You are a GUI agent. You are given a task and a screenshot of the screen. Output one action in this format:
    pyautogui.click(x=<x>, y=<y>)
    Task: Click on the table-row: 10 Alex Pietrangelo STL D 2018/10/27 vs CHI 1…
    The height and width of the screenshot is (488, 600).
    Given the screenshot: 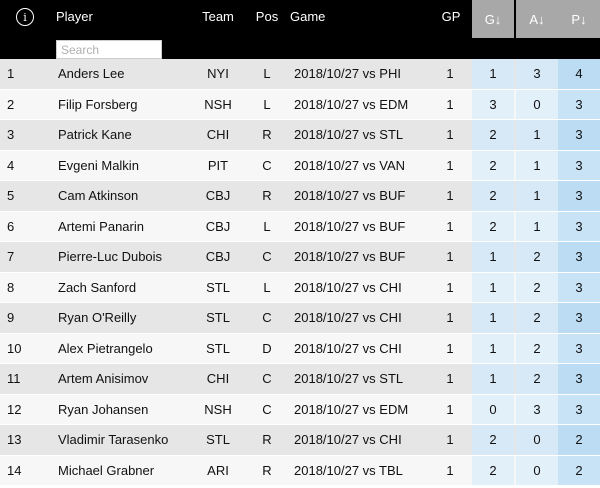 What is the action you would take?
    pyautogui.click(x=300, y=348)
    